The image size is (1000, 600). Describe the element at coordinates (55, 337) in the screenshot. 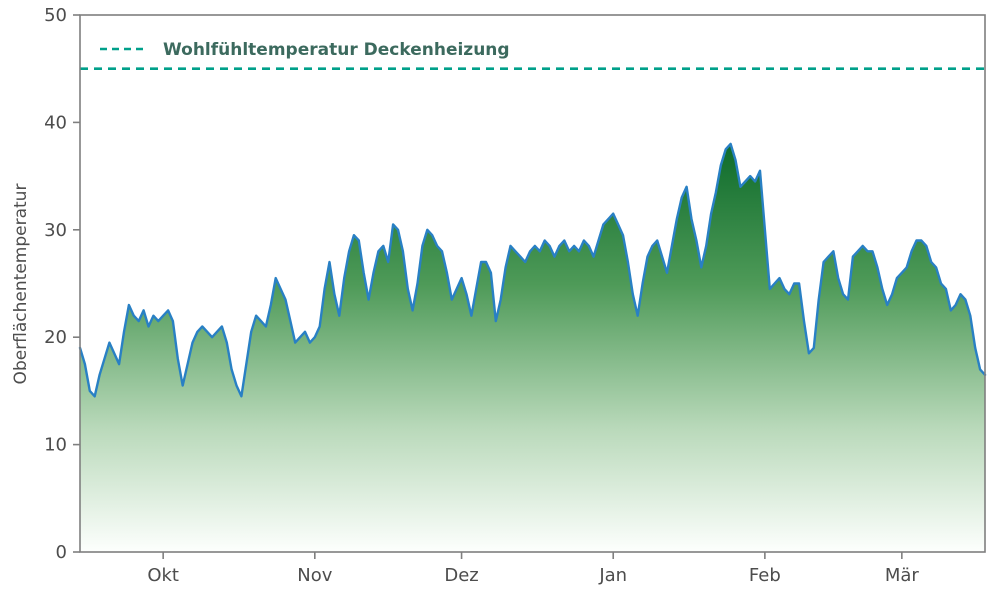

I see `tick-label: 20` at that location.